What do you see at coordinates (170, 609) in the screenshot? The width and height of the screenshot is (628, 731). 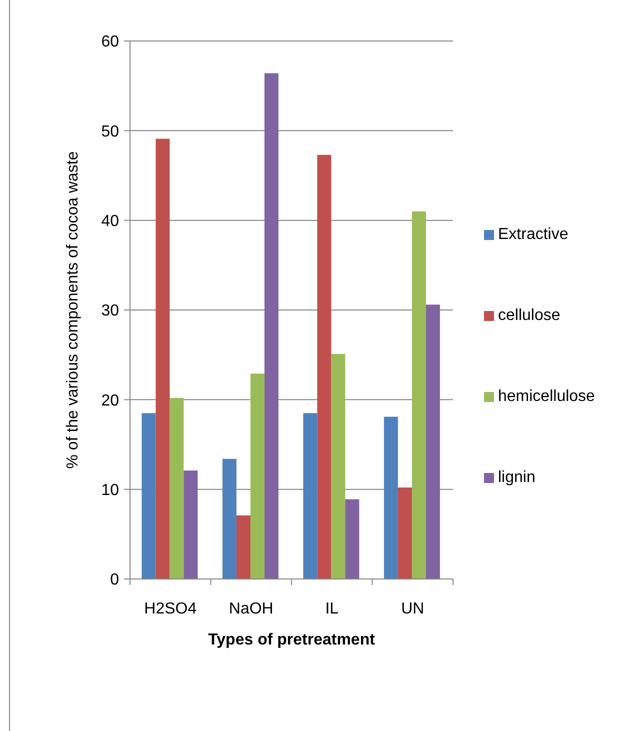 I see `x-tick-label: H2SO4` at bounding box center [170, 609].